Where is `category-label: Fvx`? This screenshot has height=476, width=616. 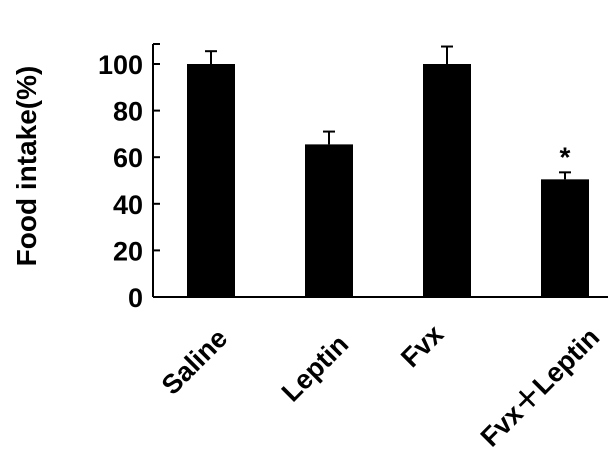 category-label: Fvx is located at coordinates (422, 346).